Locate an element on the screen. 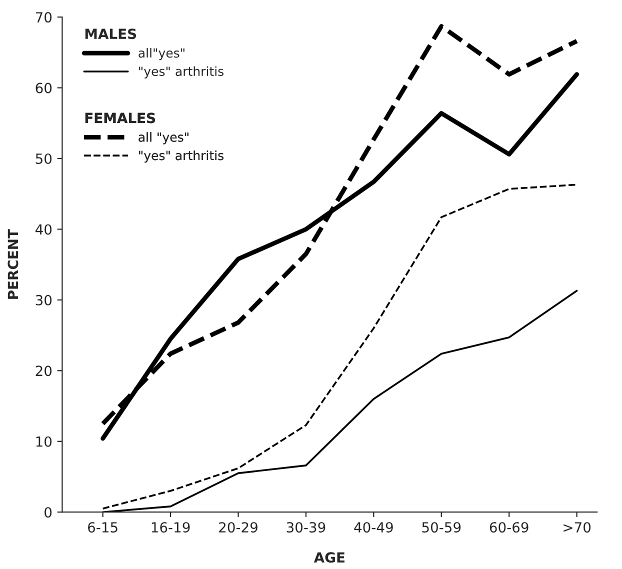 The width and height of the screenshot is (622, 569). y-tick-label: 0 is located at coordinates (48, 512).